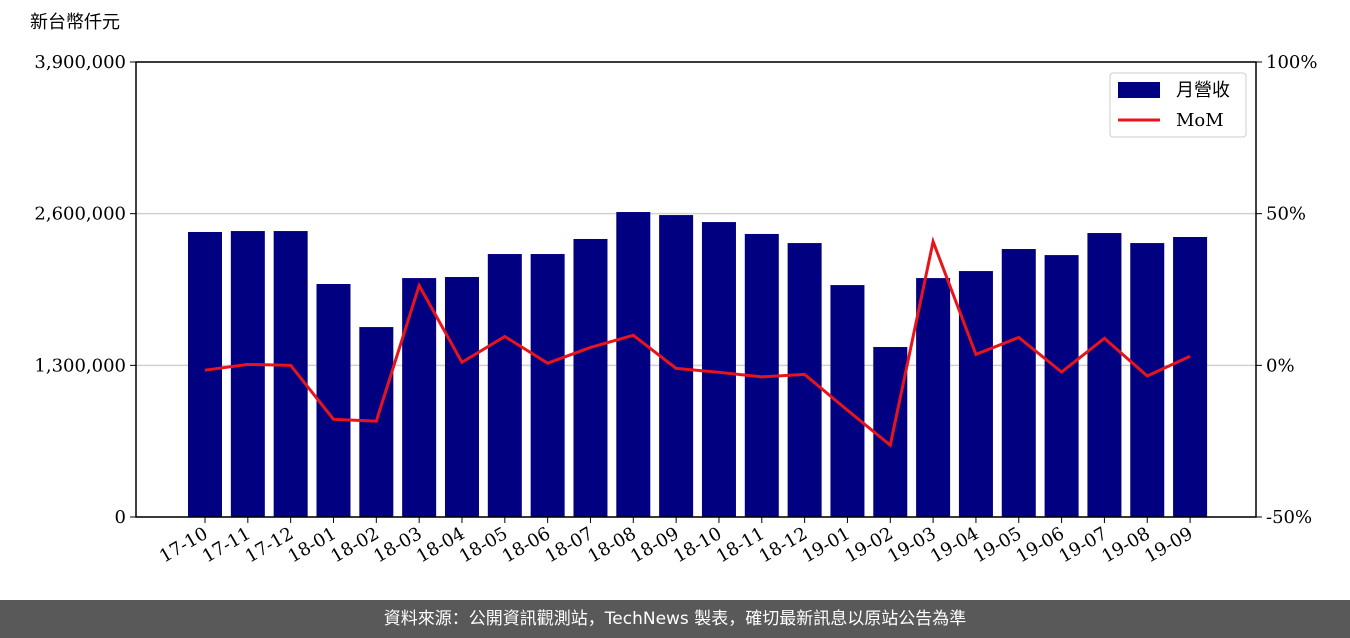 Image resolution: width=1350 pixels, height=638 pixels. I want to click on x-tick-label: 19-08, so click(1125, 545).